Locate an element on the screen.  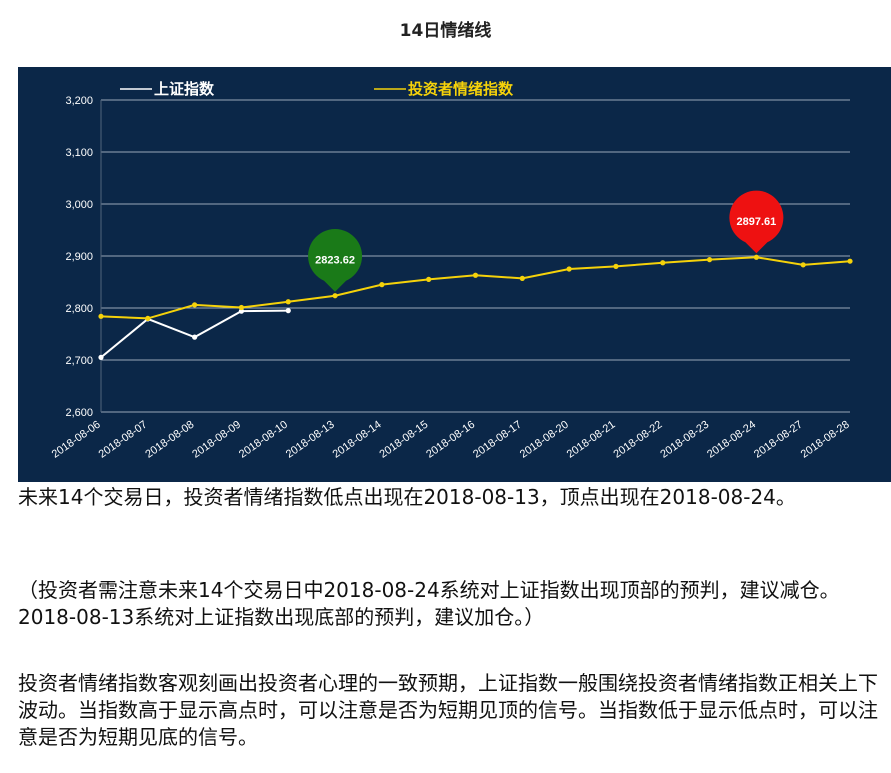
x-tick-label: 2018-08-24 is located at coordinates (731, 440).